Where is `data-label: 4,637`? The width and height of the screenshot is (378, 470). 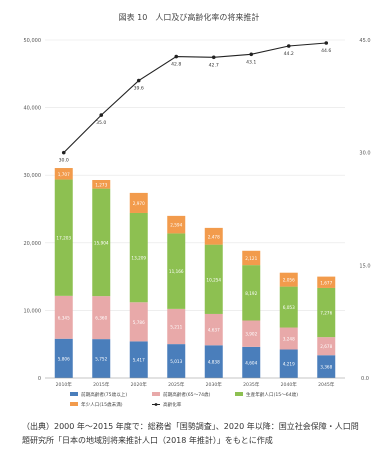
data-label: 4,637 is located at coordinates (214, 330).